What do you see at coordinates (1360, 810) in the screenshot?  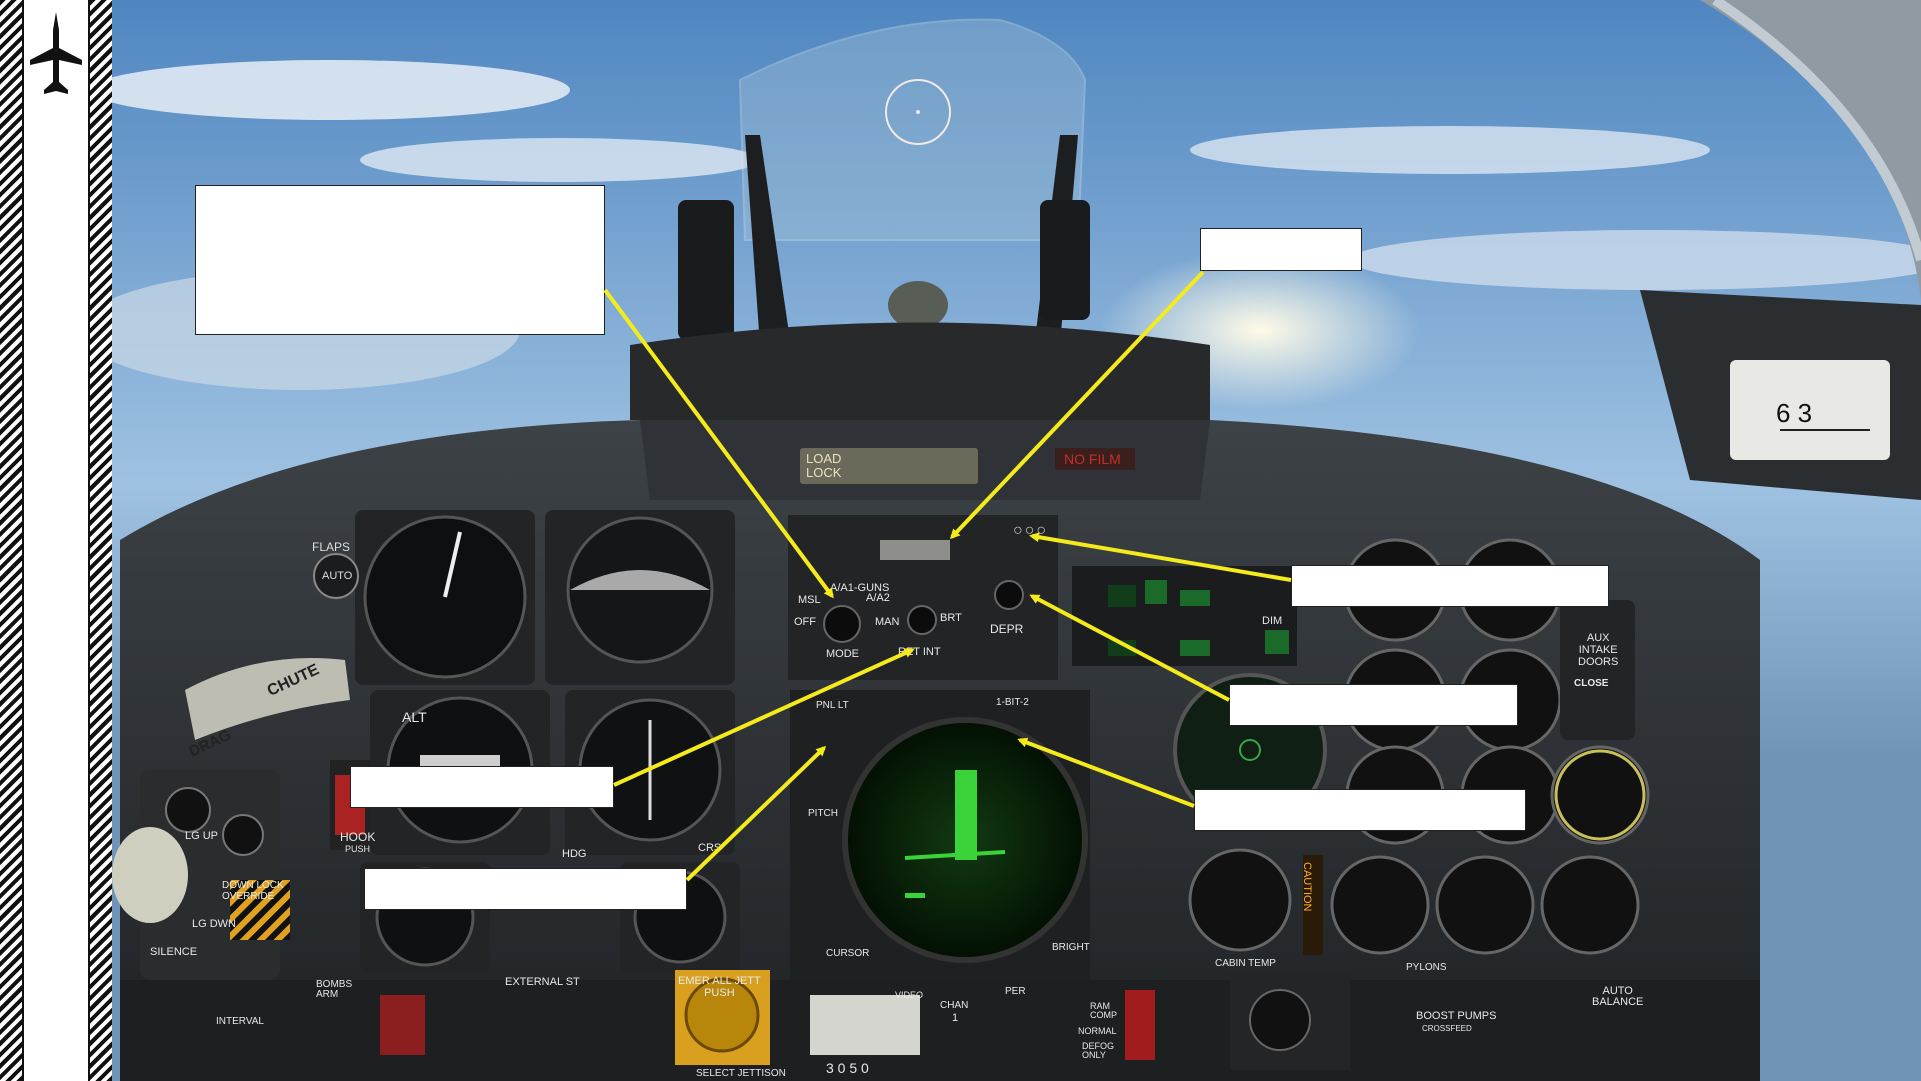 I see `callout-box-bit-switch` at bounding box center [1360, 810].